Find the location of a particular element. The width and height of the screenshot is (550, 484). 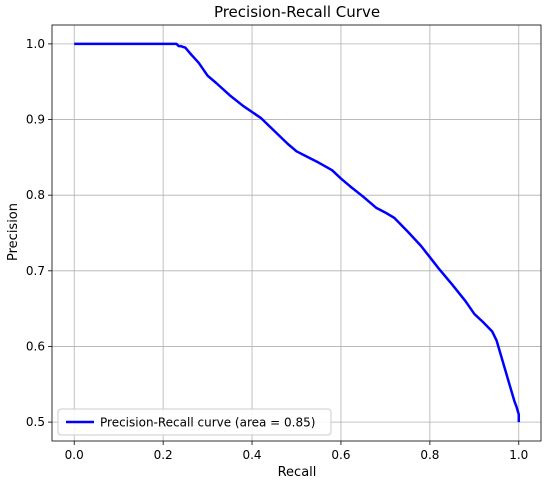

y-tick-label: 0.8 is located at coordinates (35, 195).